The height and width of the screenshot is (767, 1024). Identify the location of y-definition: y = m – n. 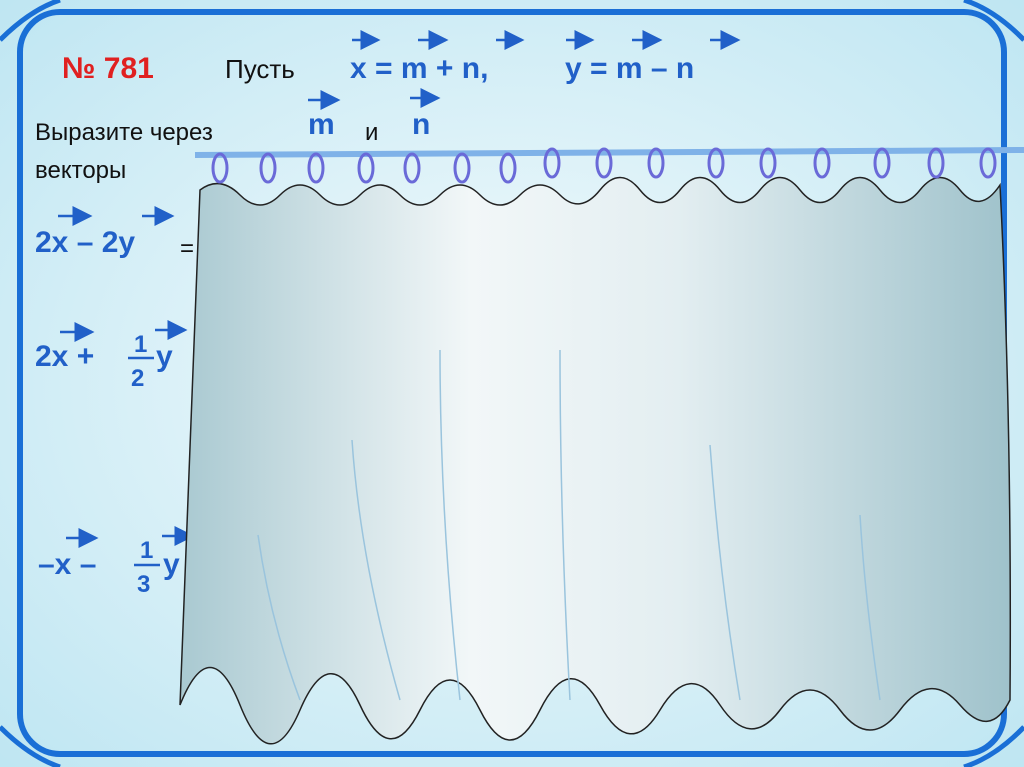
(629, 68).